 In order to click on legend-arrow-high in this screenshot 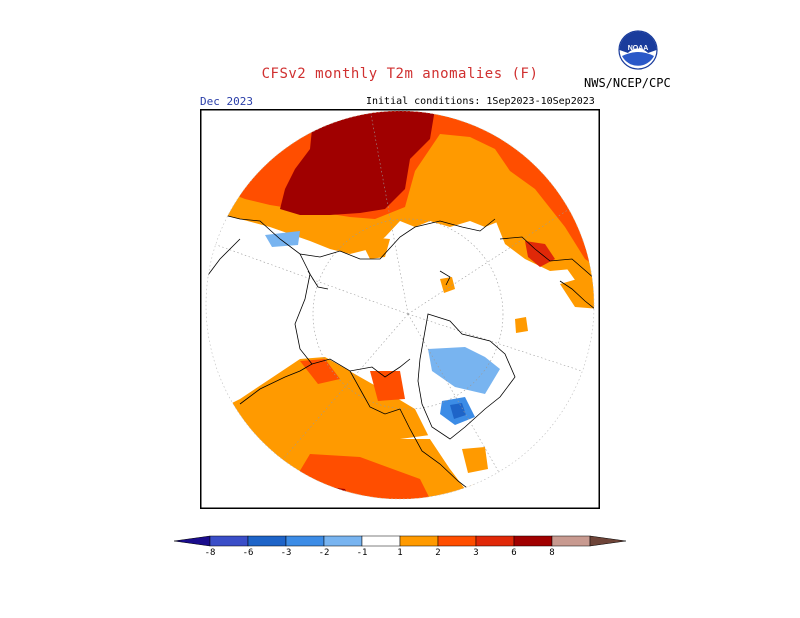, I will do `click(608, 541)`.